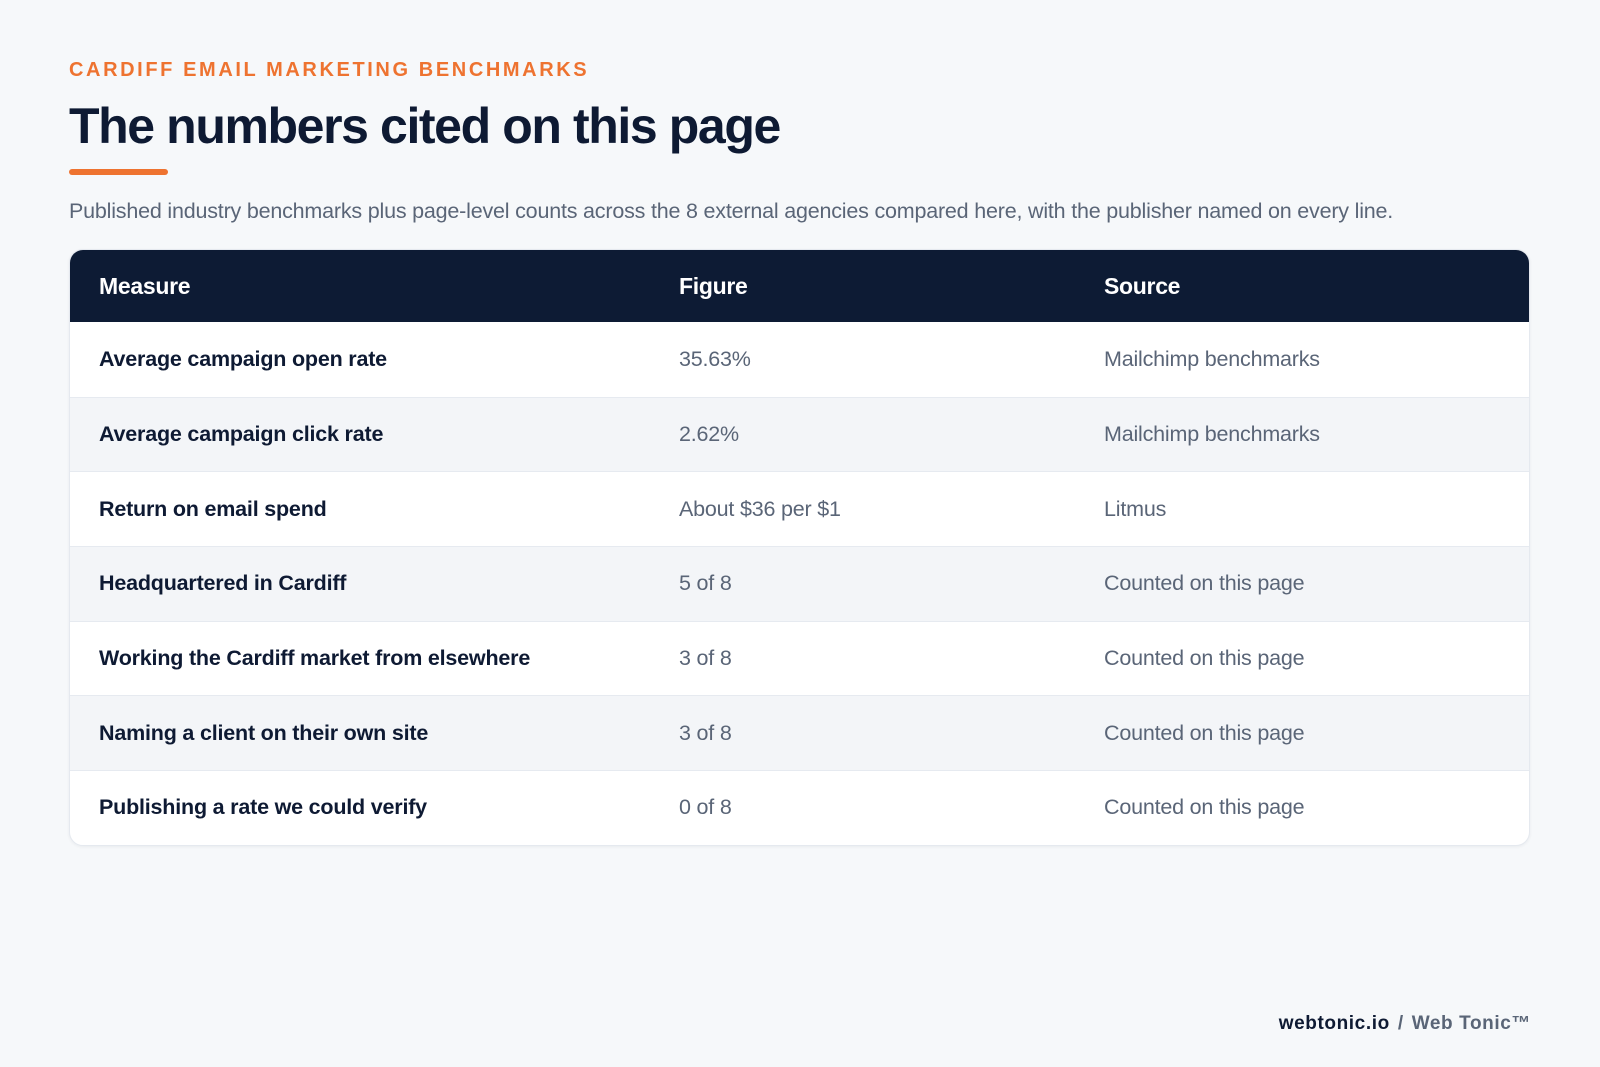  I want to click on figure-cell: 2.62%, so click(709, 434).